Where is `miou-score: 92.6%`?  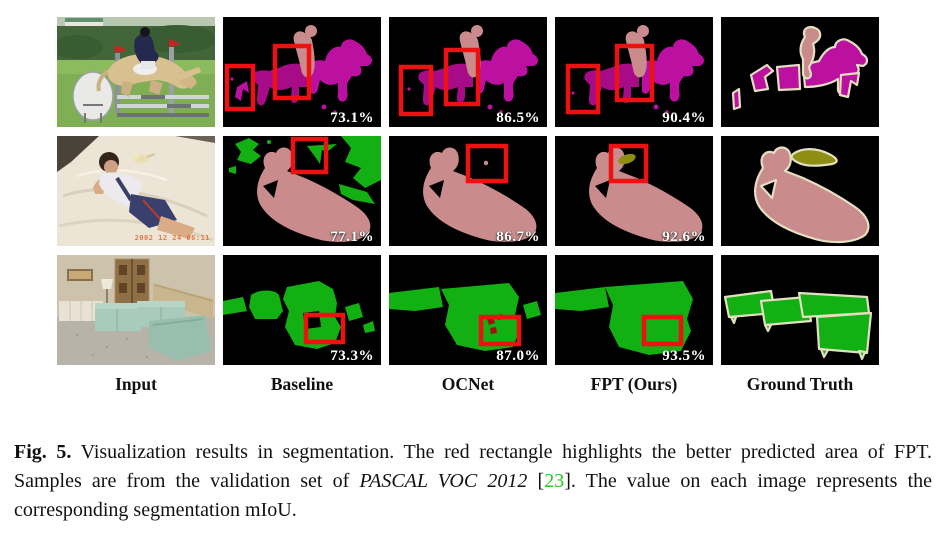
miou-score: 92.6% is located at coordinates (684, 237).